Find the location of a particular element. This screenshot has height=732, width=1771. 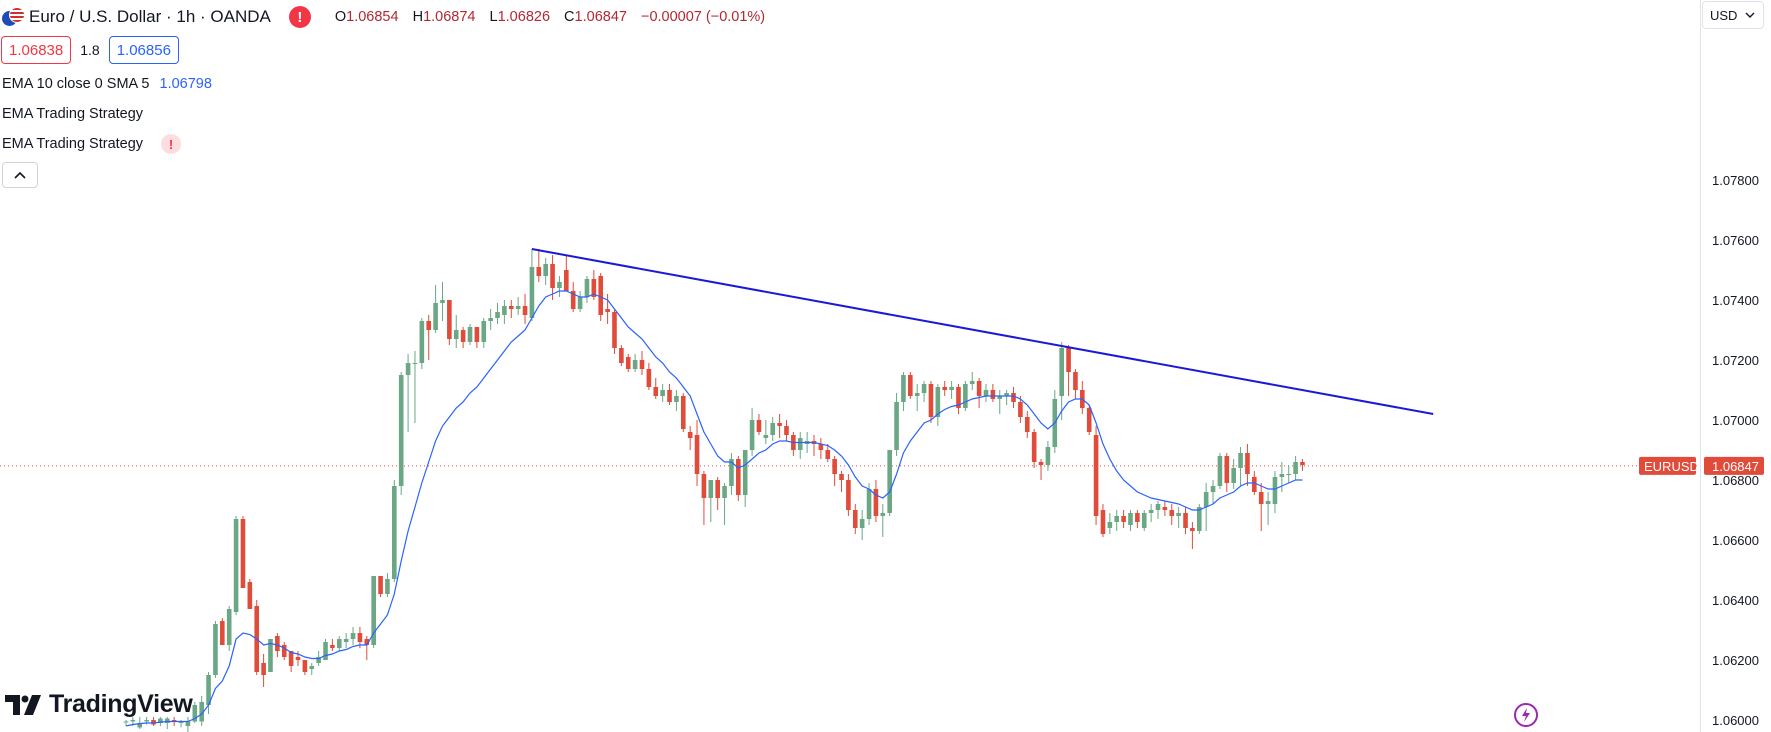

indicator-legend-strategy-2: EMA Trading Strategy ! is located at coordinates (92, 144).